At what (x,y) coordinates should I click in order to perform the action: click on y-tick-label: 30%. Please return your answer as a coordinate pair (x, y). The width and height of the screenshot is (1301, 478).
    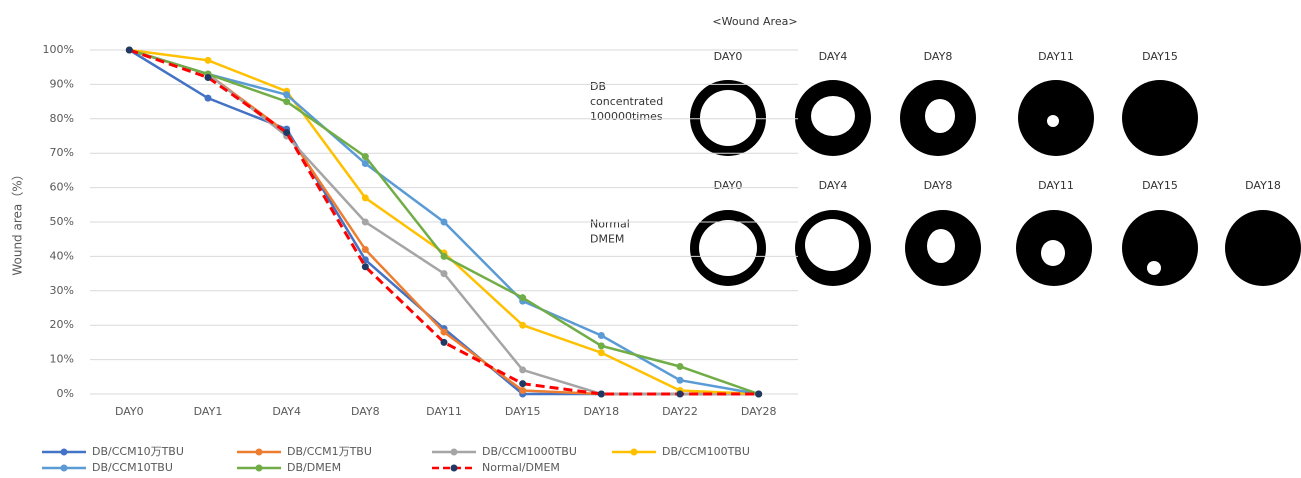
    Looking at the image, I should click on (62, 290).